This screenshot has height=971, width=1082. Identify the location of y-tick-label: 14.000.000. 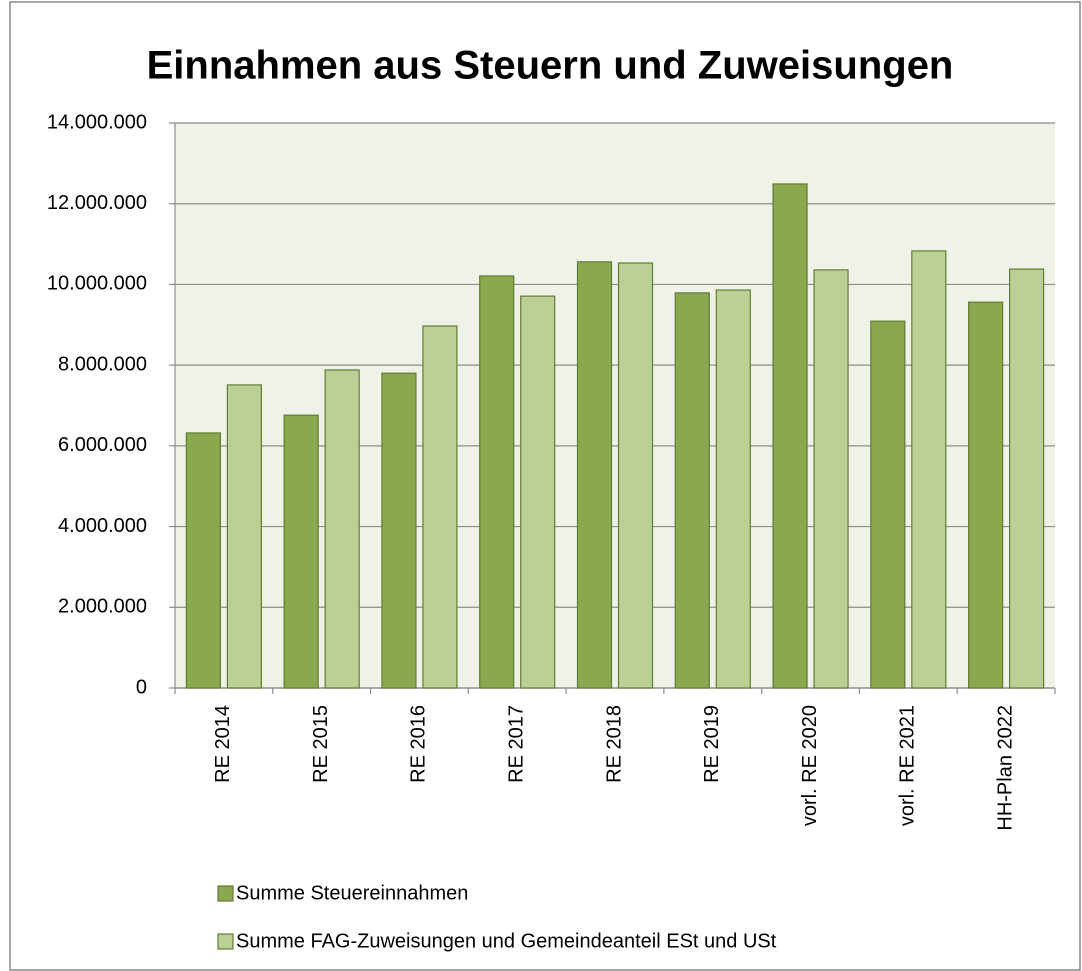
(97, 122).